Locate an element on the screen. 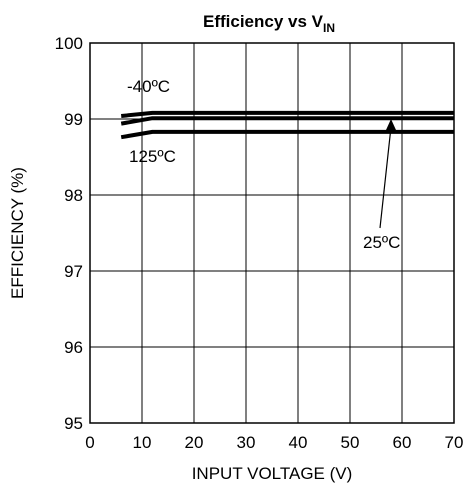  y-tick-label: 98 is located at coordinates (73, 195).